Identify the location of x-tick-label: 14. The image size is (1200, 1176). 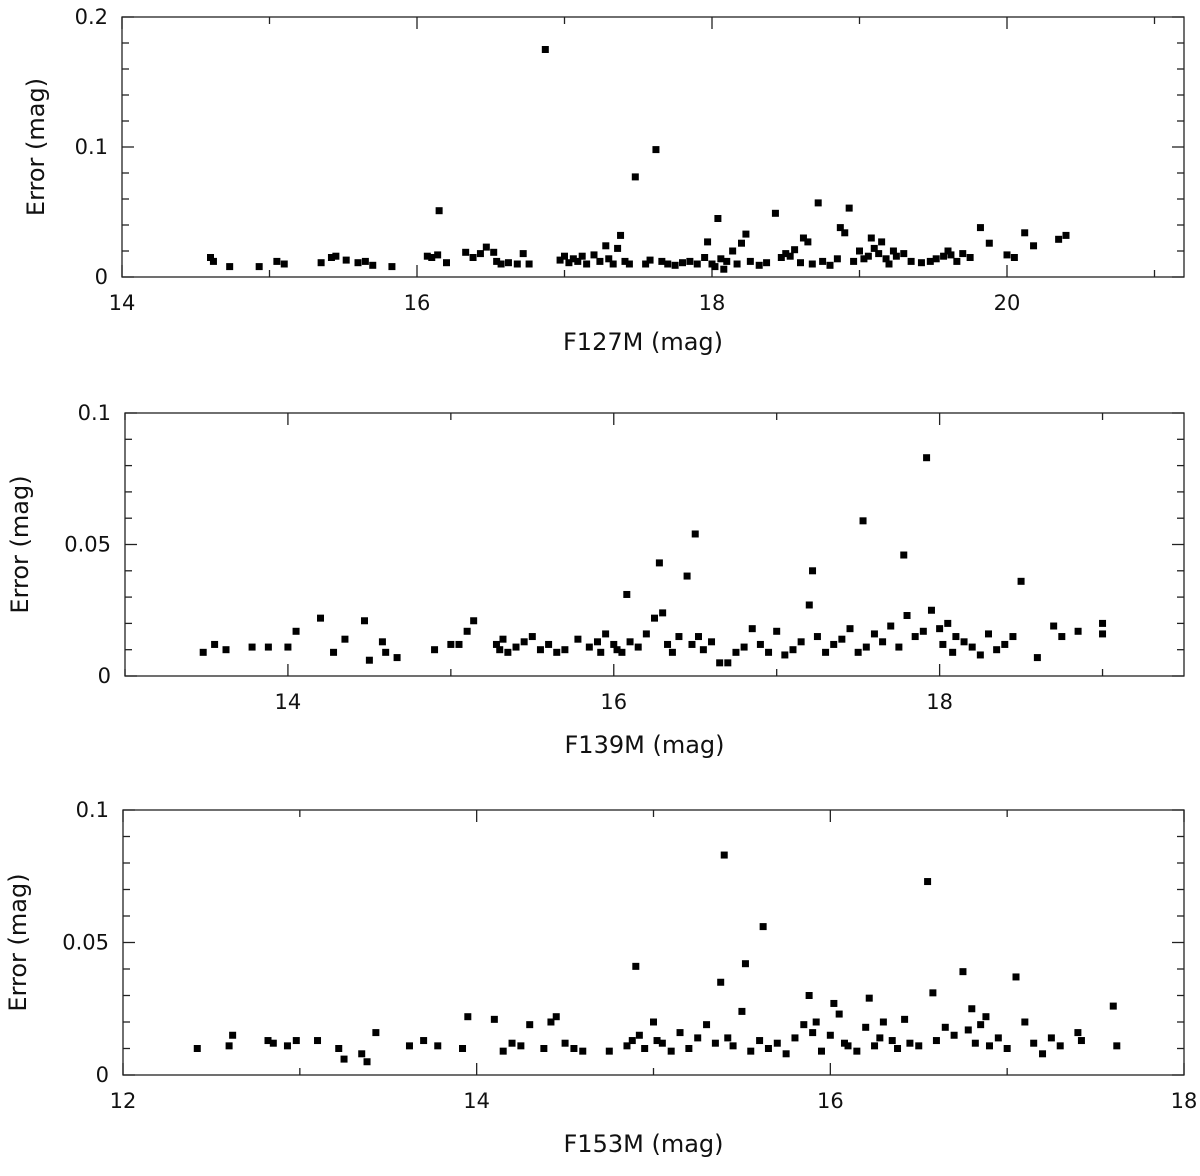
(476, 1101).